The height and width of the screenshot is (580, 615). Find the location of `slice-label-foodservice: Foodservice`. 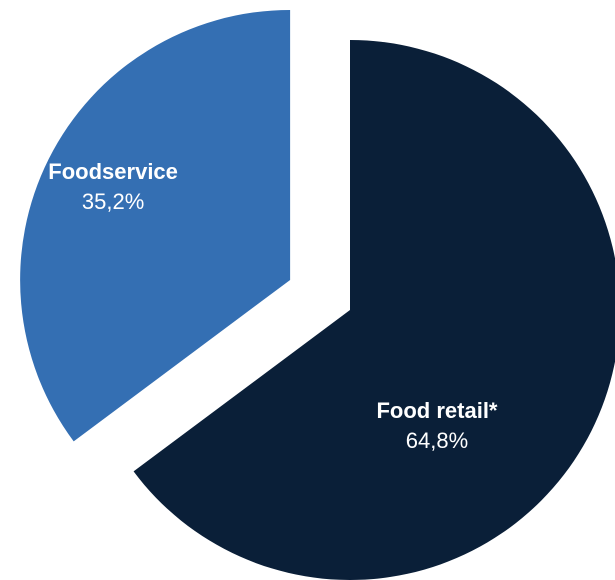

slice-label-foodservice: Foodservice is located at coordinates (113, 171).